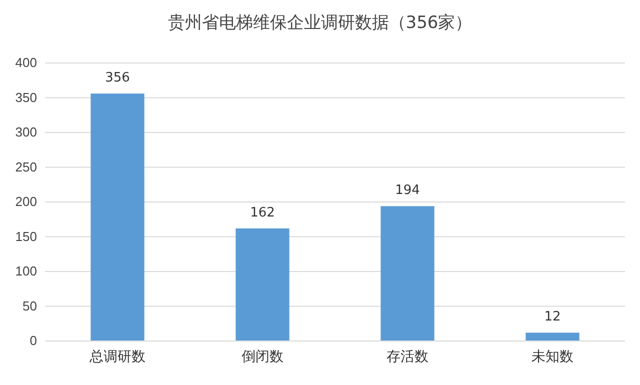 The width and height of the screenshot is (640, 385). Describe the element at coordinates (552, 317) in the screenshot. I see `data-label: 12` at that location.